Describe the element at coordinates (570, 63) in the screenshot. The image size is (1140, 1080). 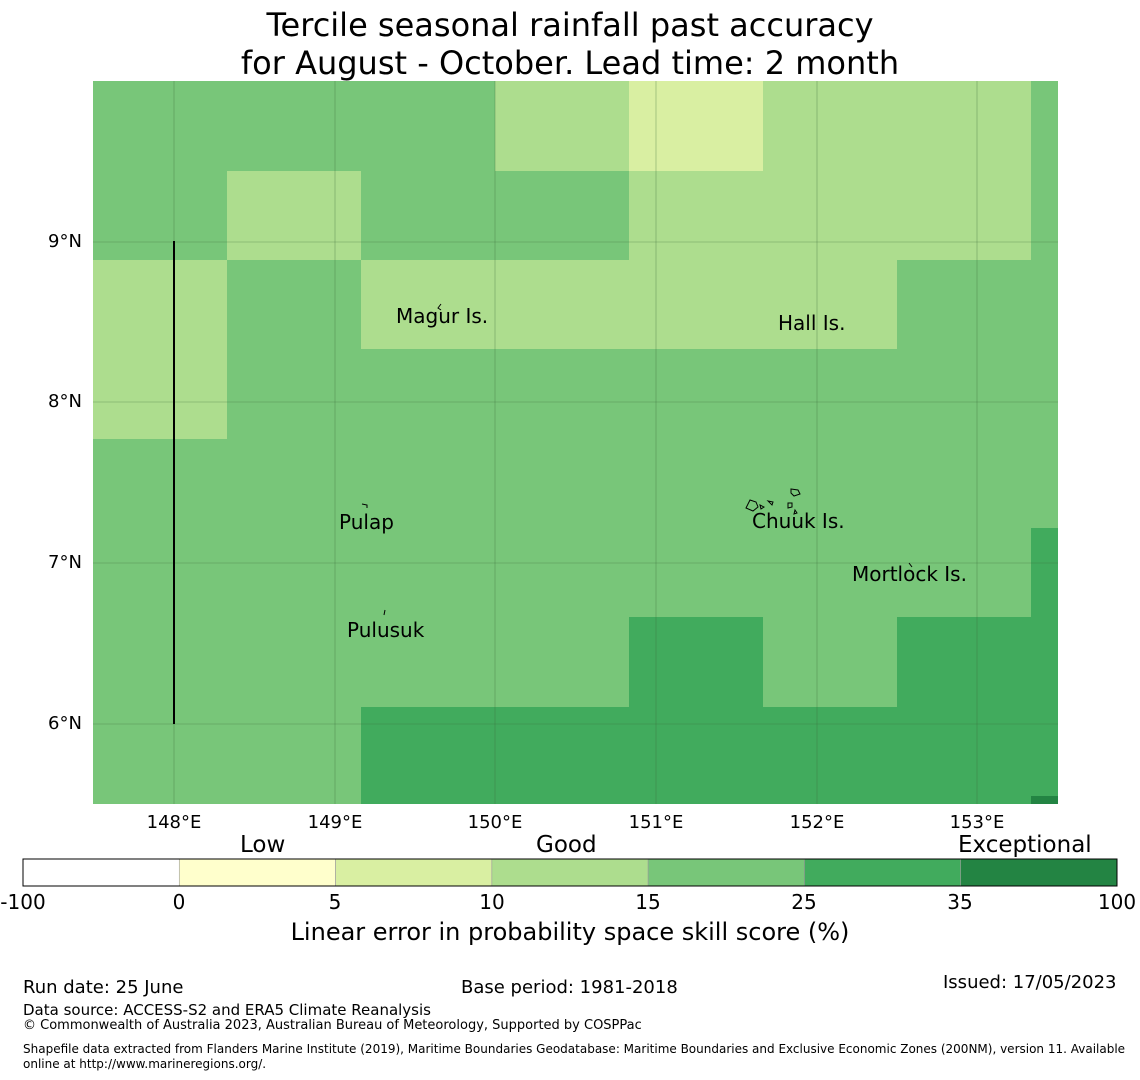
I see `map-title-line-2: for August - October. Lead time: 2 month` at that location.